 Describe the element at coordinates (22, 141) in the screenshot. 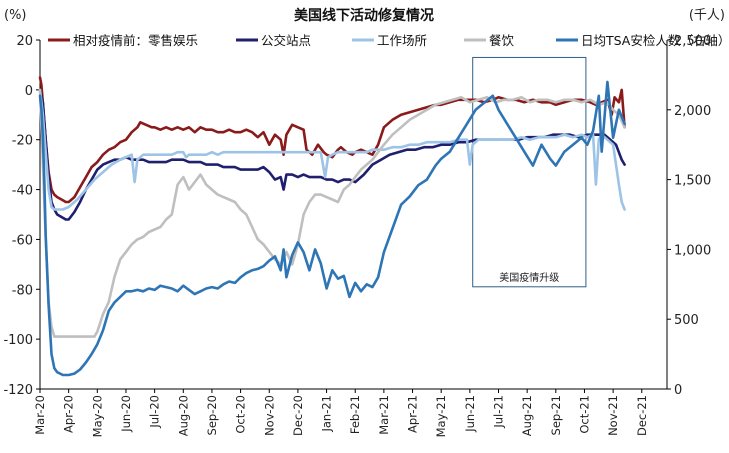

I see `left-tick-label: -20` at that location.